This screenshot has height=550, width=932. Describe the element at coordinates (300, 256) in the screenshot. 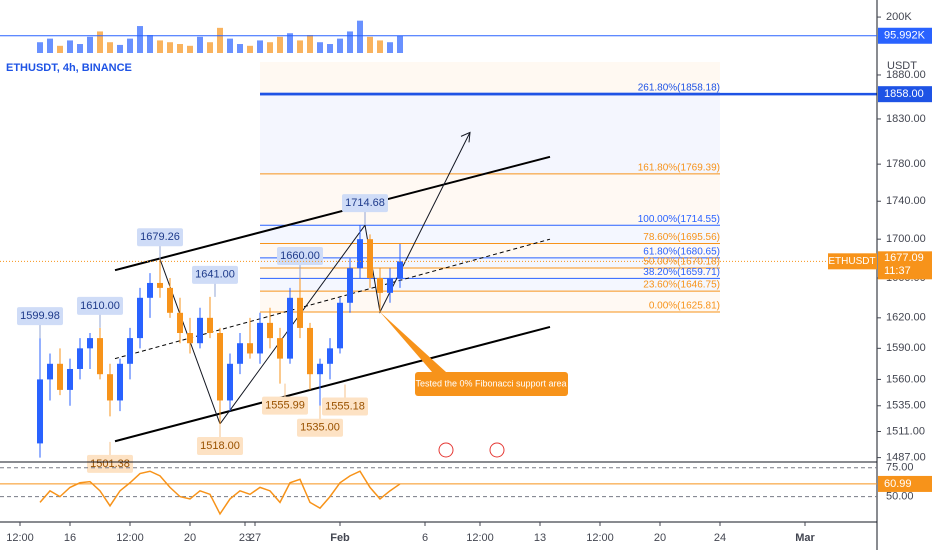

I see `price-label: 1660.00` at that location.